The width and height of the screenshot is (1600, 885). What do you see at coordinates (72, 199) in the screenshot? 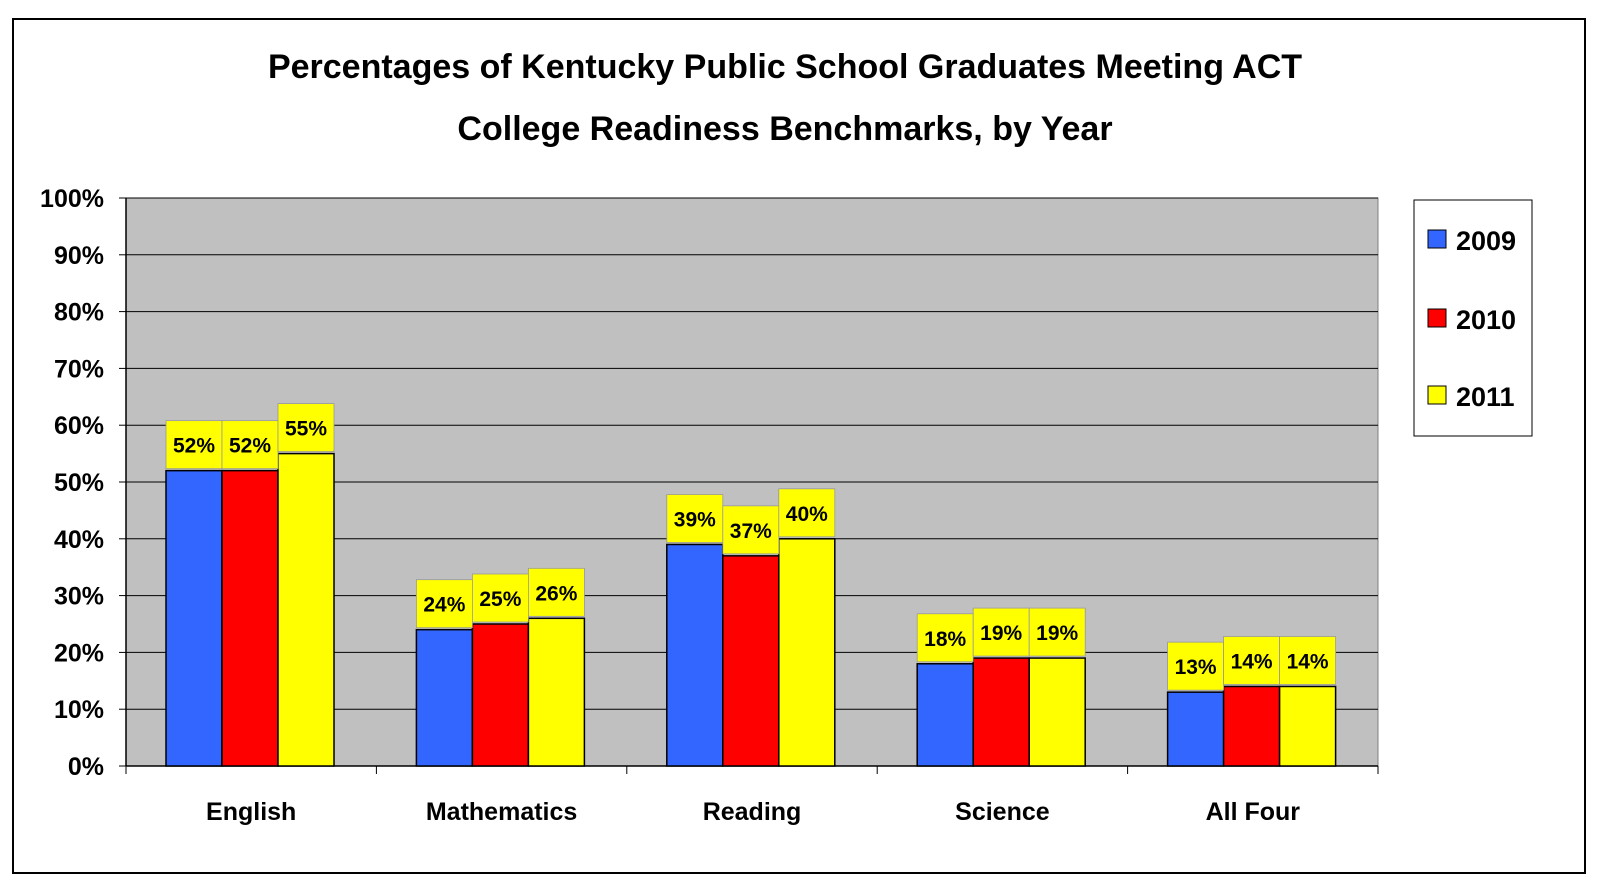
I see `y-tick-label: 100%` at bounding box center [72, 199].